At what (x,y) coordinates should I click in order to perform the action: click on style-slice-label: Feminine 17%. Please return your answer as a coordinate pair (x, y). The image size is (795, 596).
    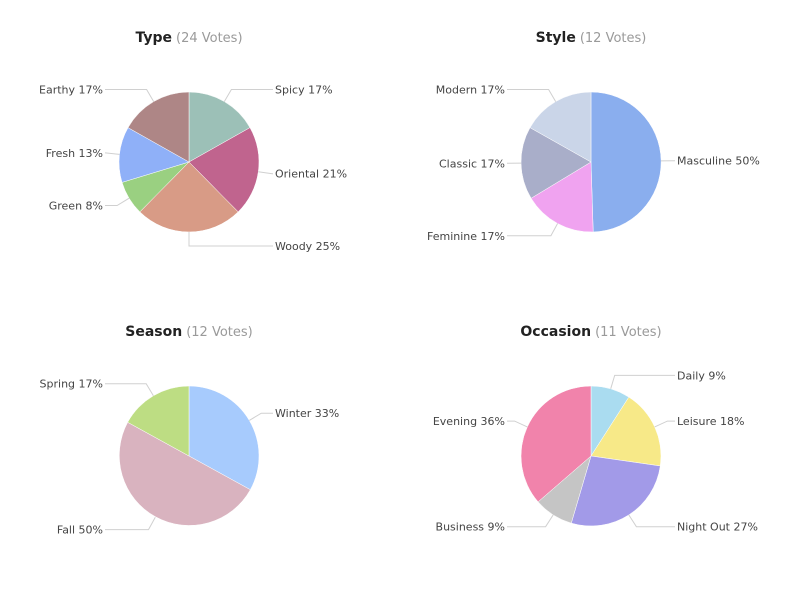
    Looking at the image, I should click on (466, 236).